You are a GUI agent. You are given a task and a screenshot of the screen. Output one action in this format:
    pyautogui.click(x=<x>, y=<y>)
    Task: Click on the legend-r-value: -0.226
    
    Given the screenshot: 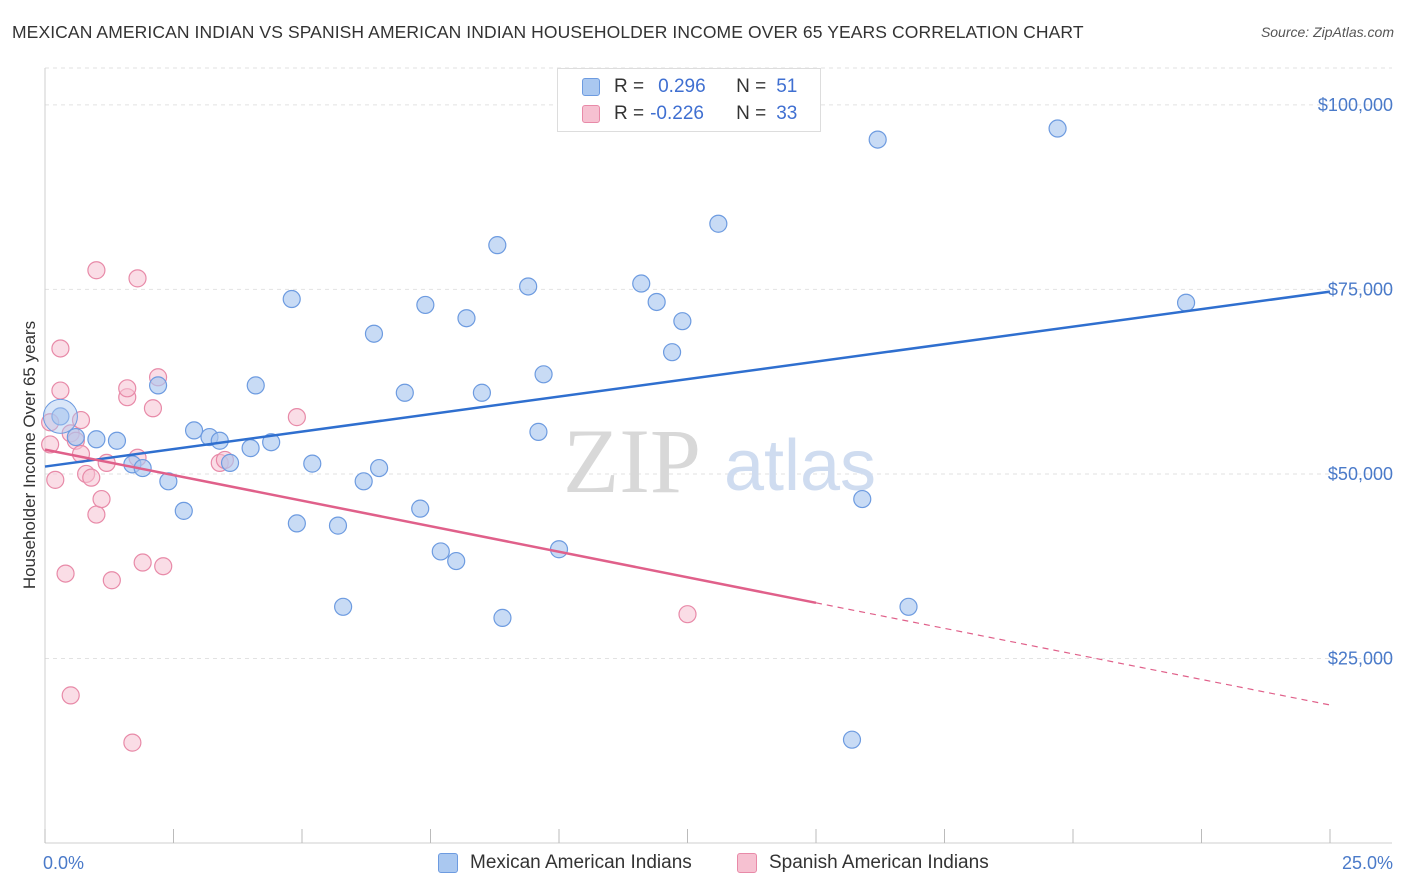 What is the action you would take?
    pyautogui.click(x=677, y=113)
    